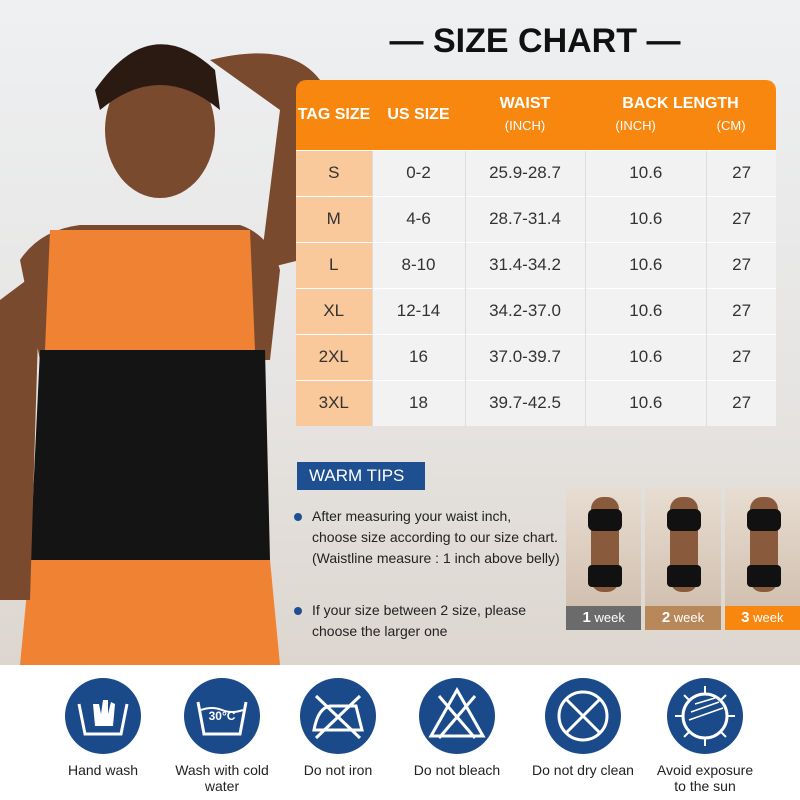  I want to click on temperature: 30°C, so click(222, 716).